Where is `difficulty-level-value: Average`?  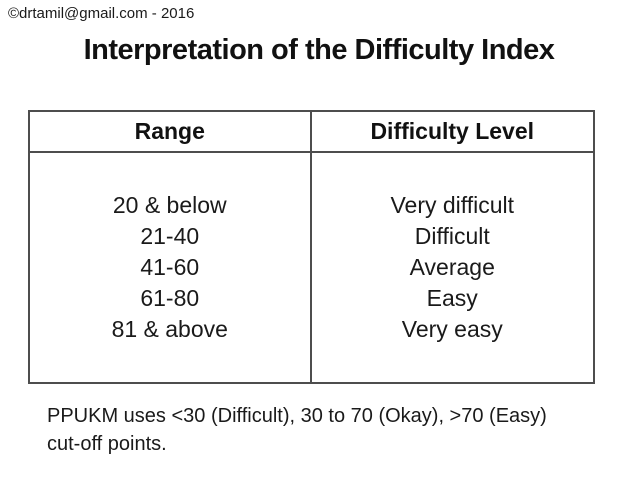 difficulty-level-value: Average is located at coordinates (452, 267).